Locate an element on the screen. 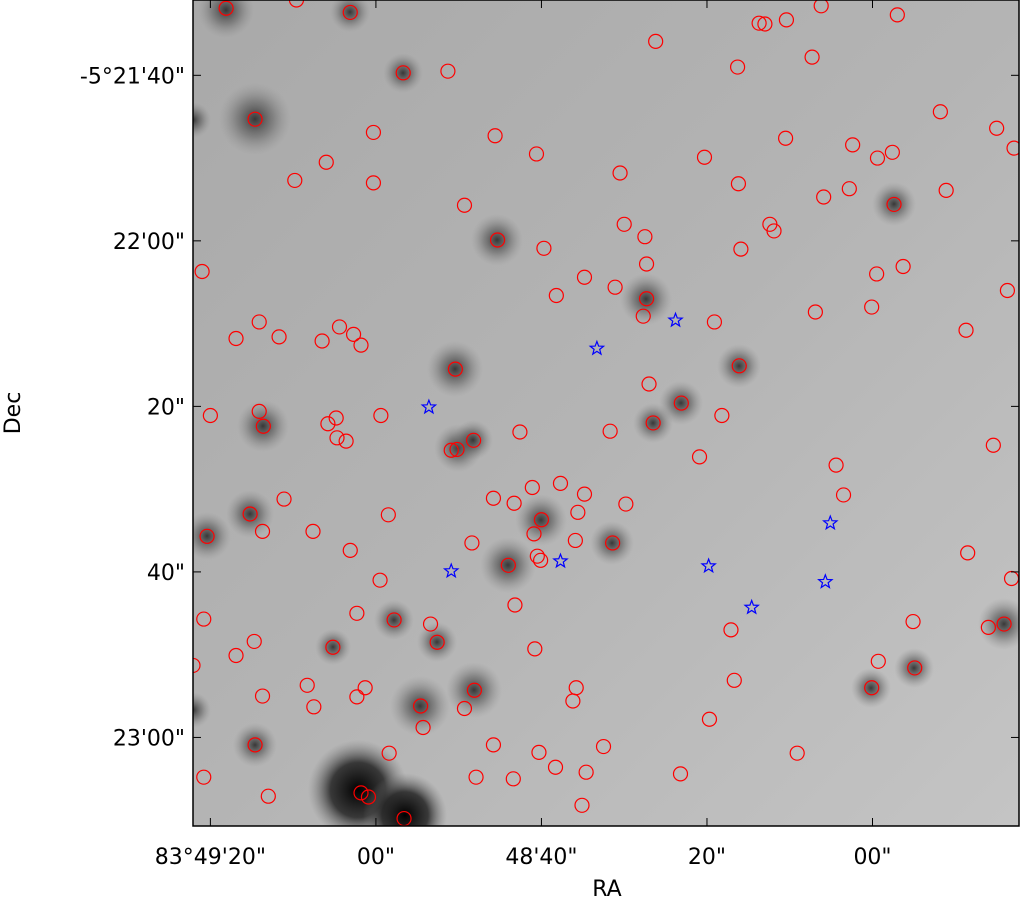 The height and width of the screenshot is (908, 1021). x-tick-label: 83°49'20" is located at coordinates (210, 857).